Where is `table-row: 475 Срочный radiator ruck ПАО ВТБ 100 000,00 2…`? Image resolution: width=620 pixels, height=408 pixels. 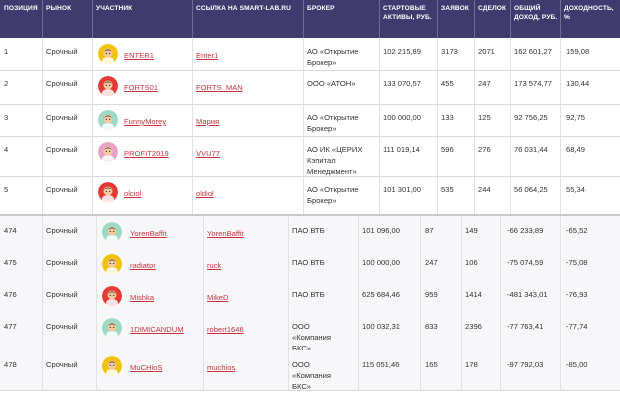 table-row: 475 Срочный radiator ruck ПАО ВТБ 100 000,00 2… is located at coordinates (310, 264).